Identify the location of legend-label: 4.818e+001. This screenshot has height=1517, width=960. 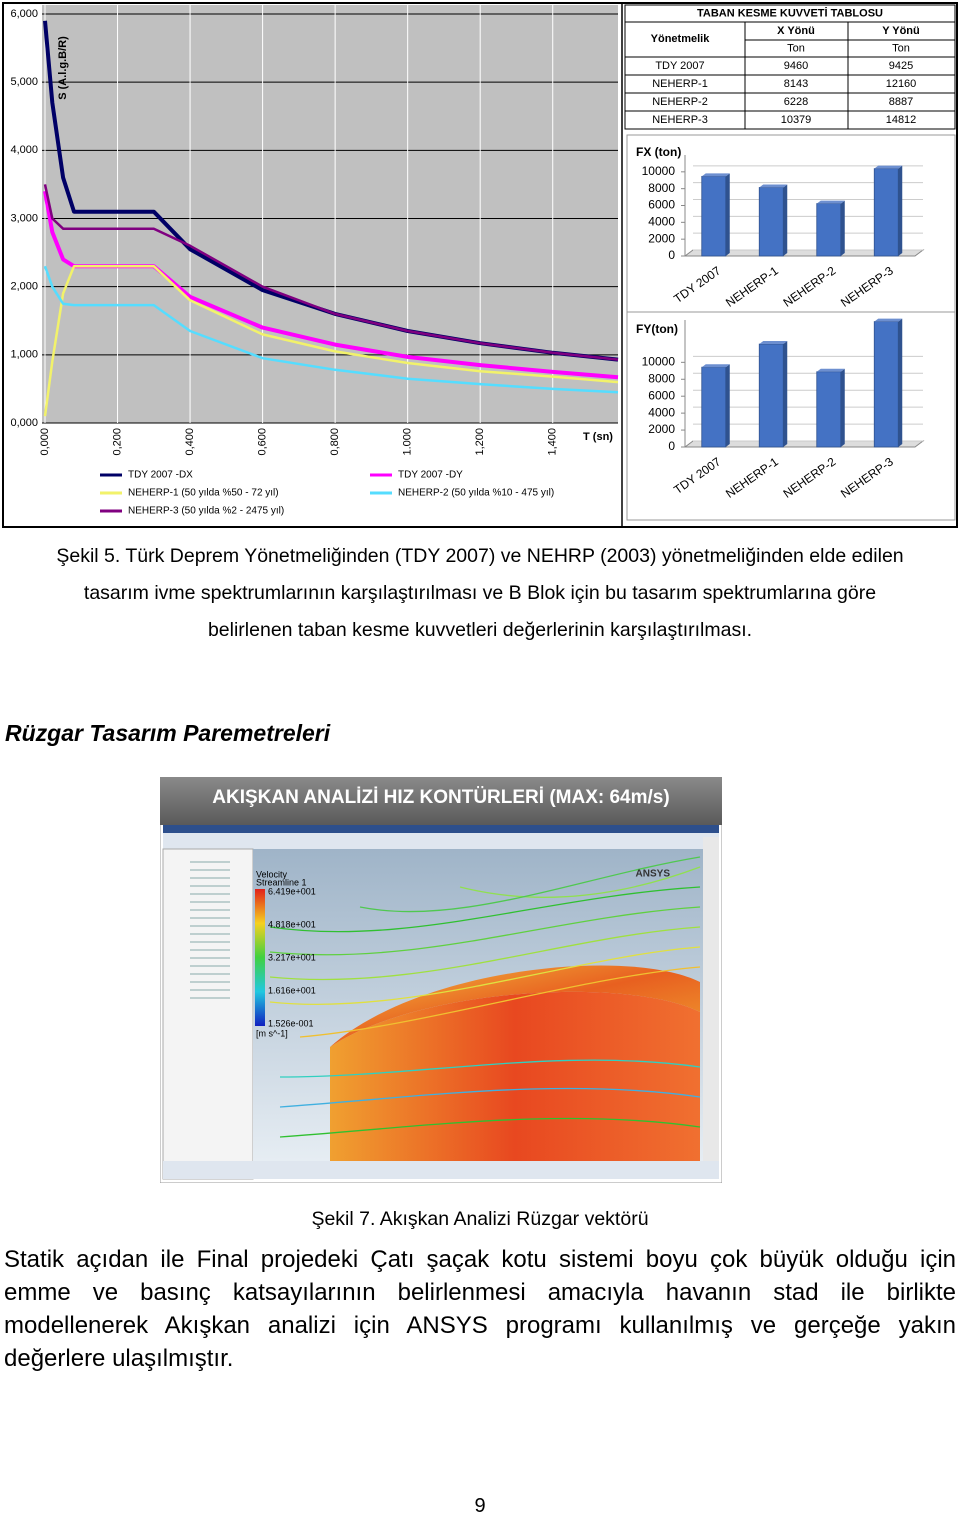
(292, 924).